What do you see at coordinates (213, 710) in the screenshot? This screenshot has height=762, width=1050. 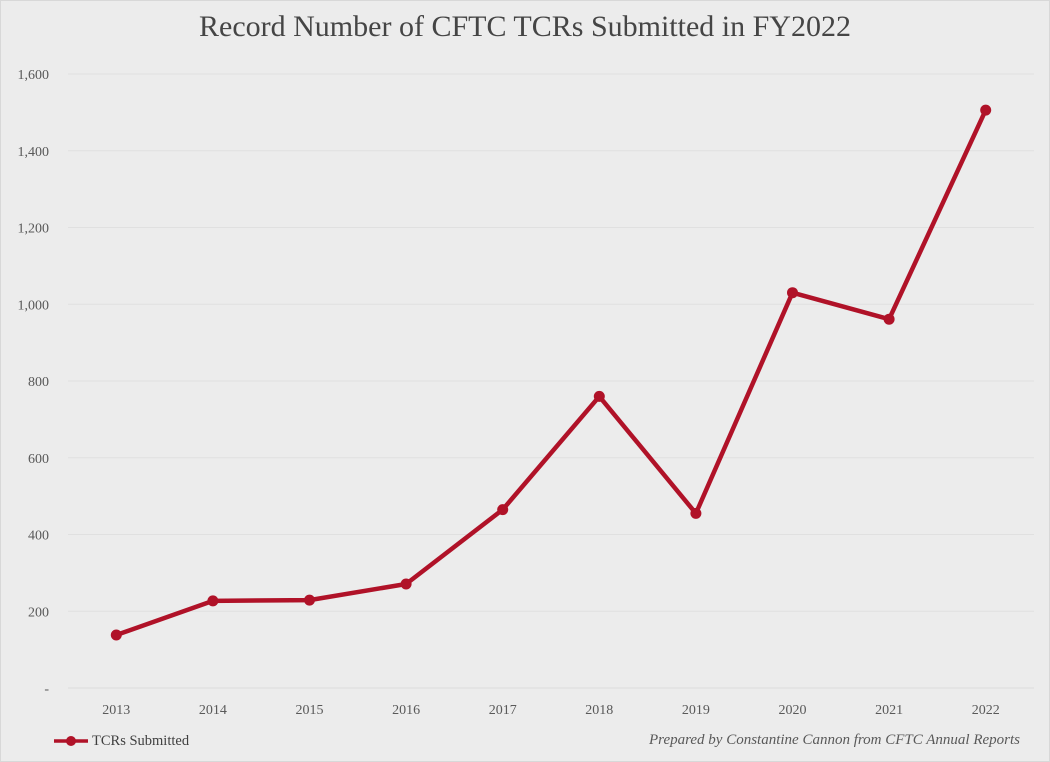 I see `x-tick-label: 2014` at bounding box center [213, 710].